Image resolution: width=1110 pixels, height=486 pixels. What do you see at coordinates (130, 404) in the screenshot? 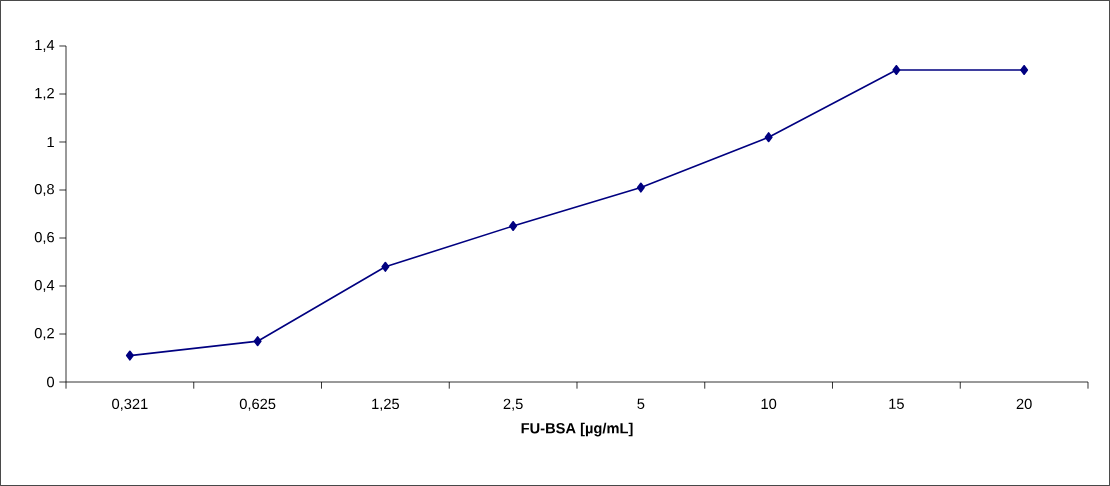
I see `x-tick-label: 0,321` at bounding box center [130, 404].